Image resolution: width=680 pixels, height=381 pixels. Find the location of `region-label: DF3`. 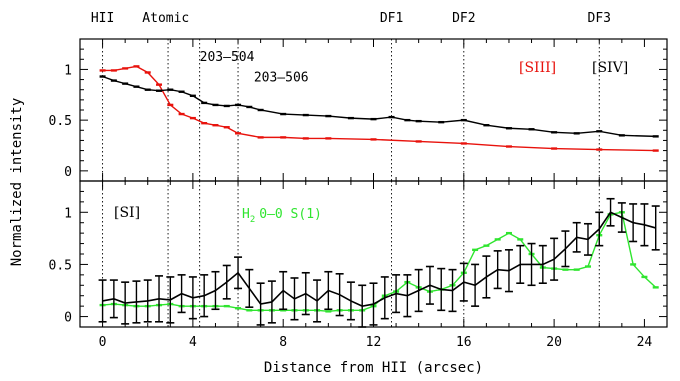

region-label: DF3 is located at coordinates (599, 18).